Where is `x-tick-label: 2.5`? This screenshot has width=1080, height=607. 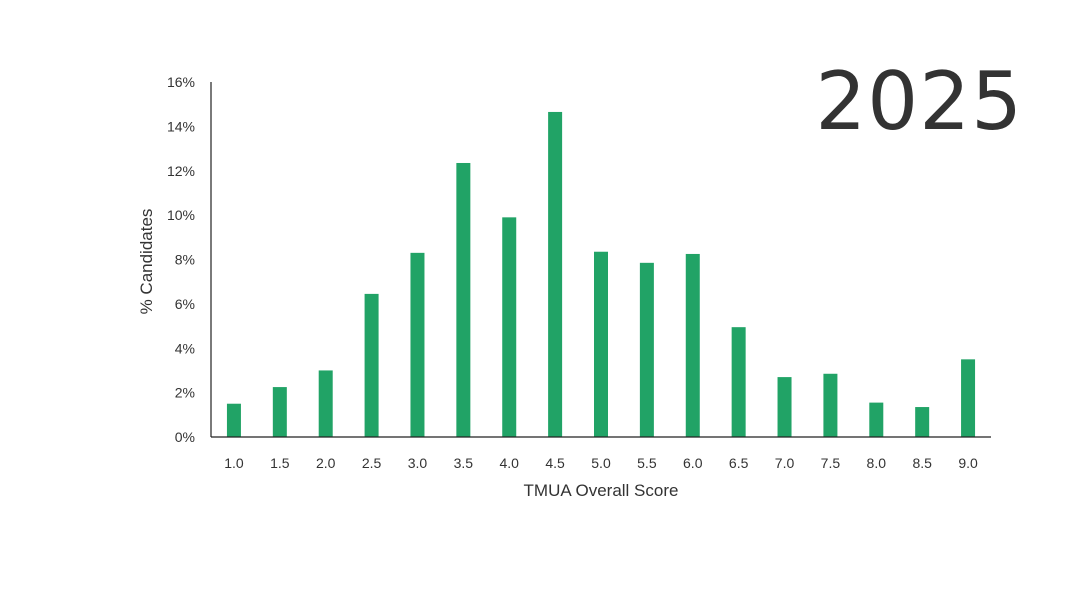
x-tick-label: 2.5 is located at coordinates (372, 463).